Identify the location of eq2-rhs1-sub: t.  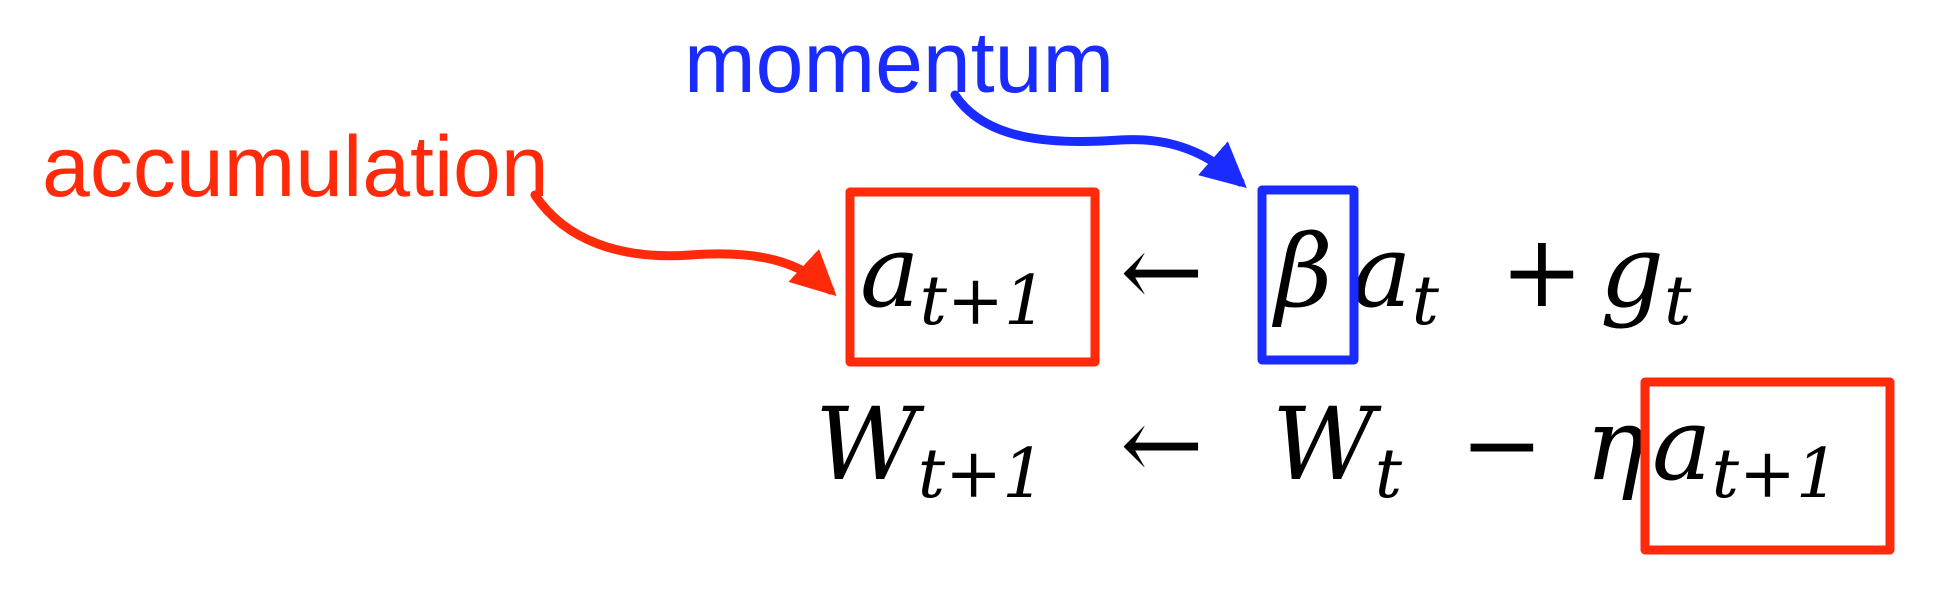
(1388, 474).